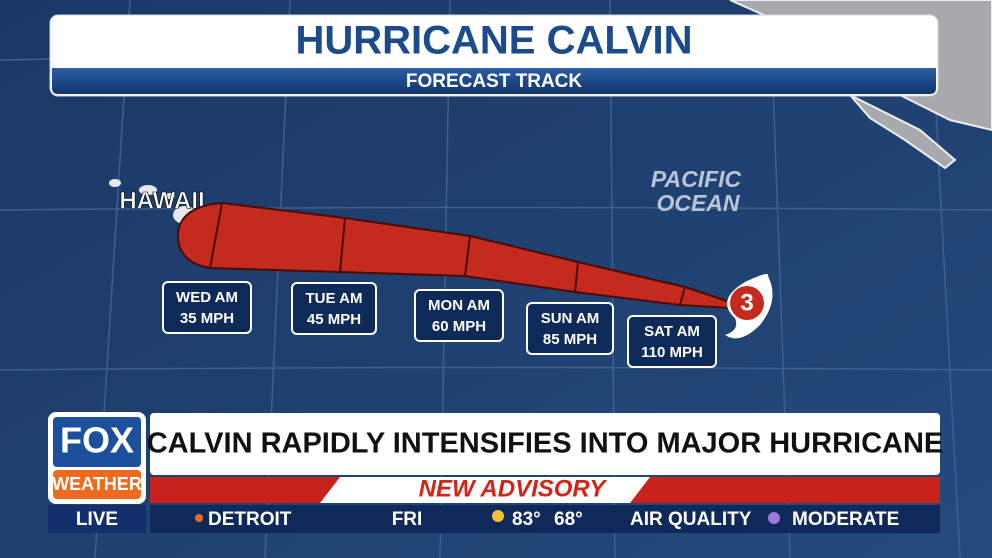  What do you see at coordinates (691, 519) in the screenshot?
I see `ticker-aq-label: AIR QUALITY` at bounding box center [691, 519].